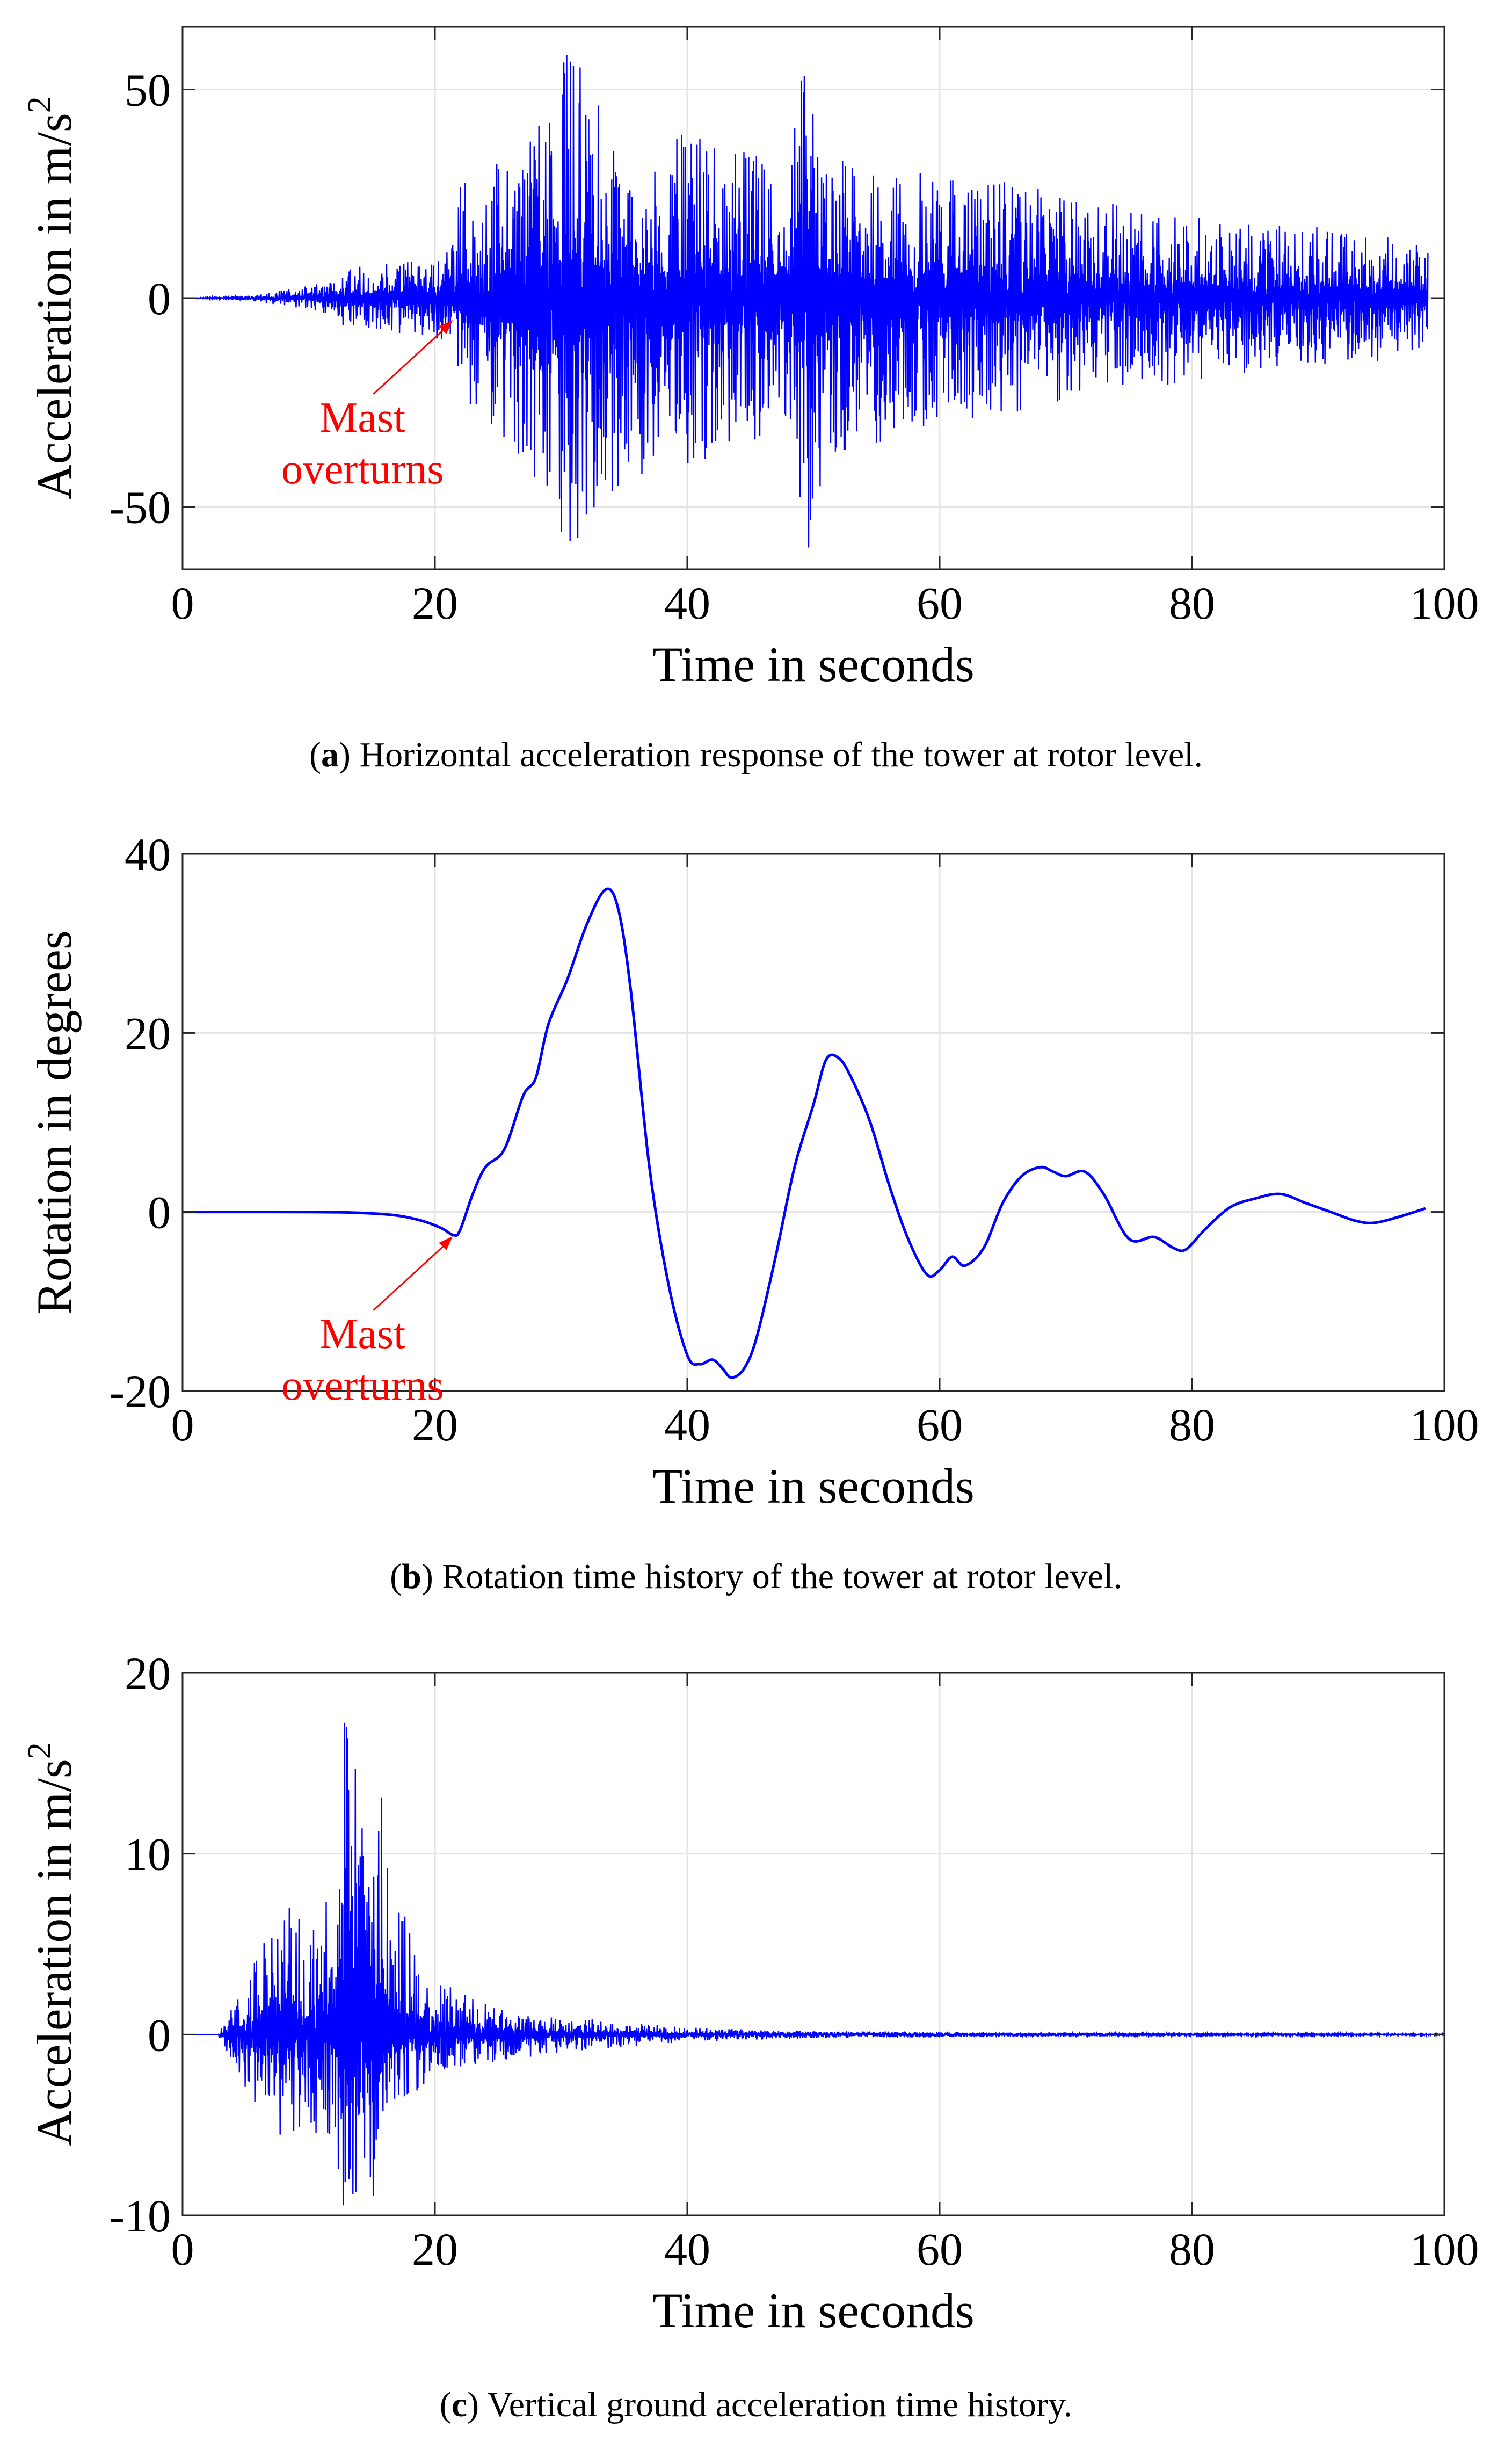 The height and width of the screenshot is (2449, 1512). What do you see at coordinates (459, 2404) in the screenshot?
I see `caption-c-label: c` at bounding box center [459, 2404].